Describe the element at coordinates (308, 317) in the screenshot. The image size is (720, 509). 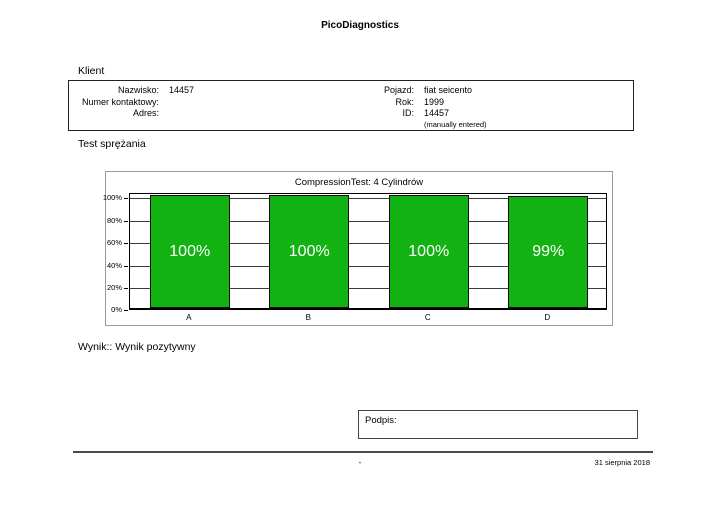
I see `x-axis-label-B: B` at that location.